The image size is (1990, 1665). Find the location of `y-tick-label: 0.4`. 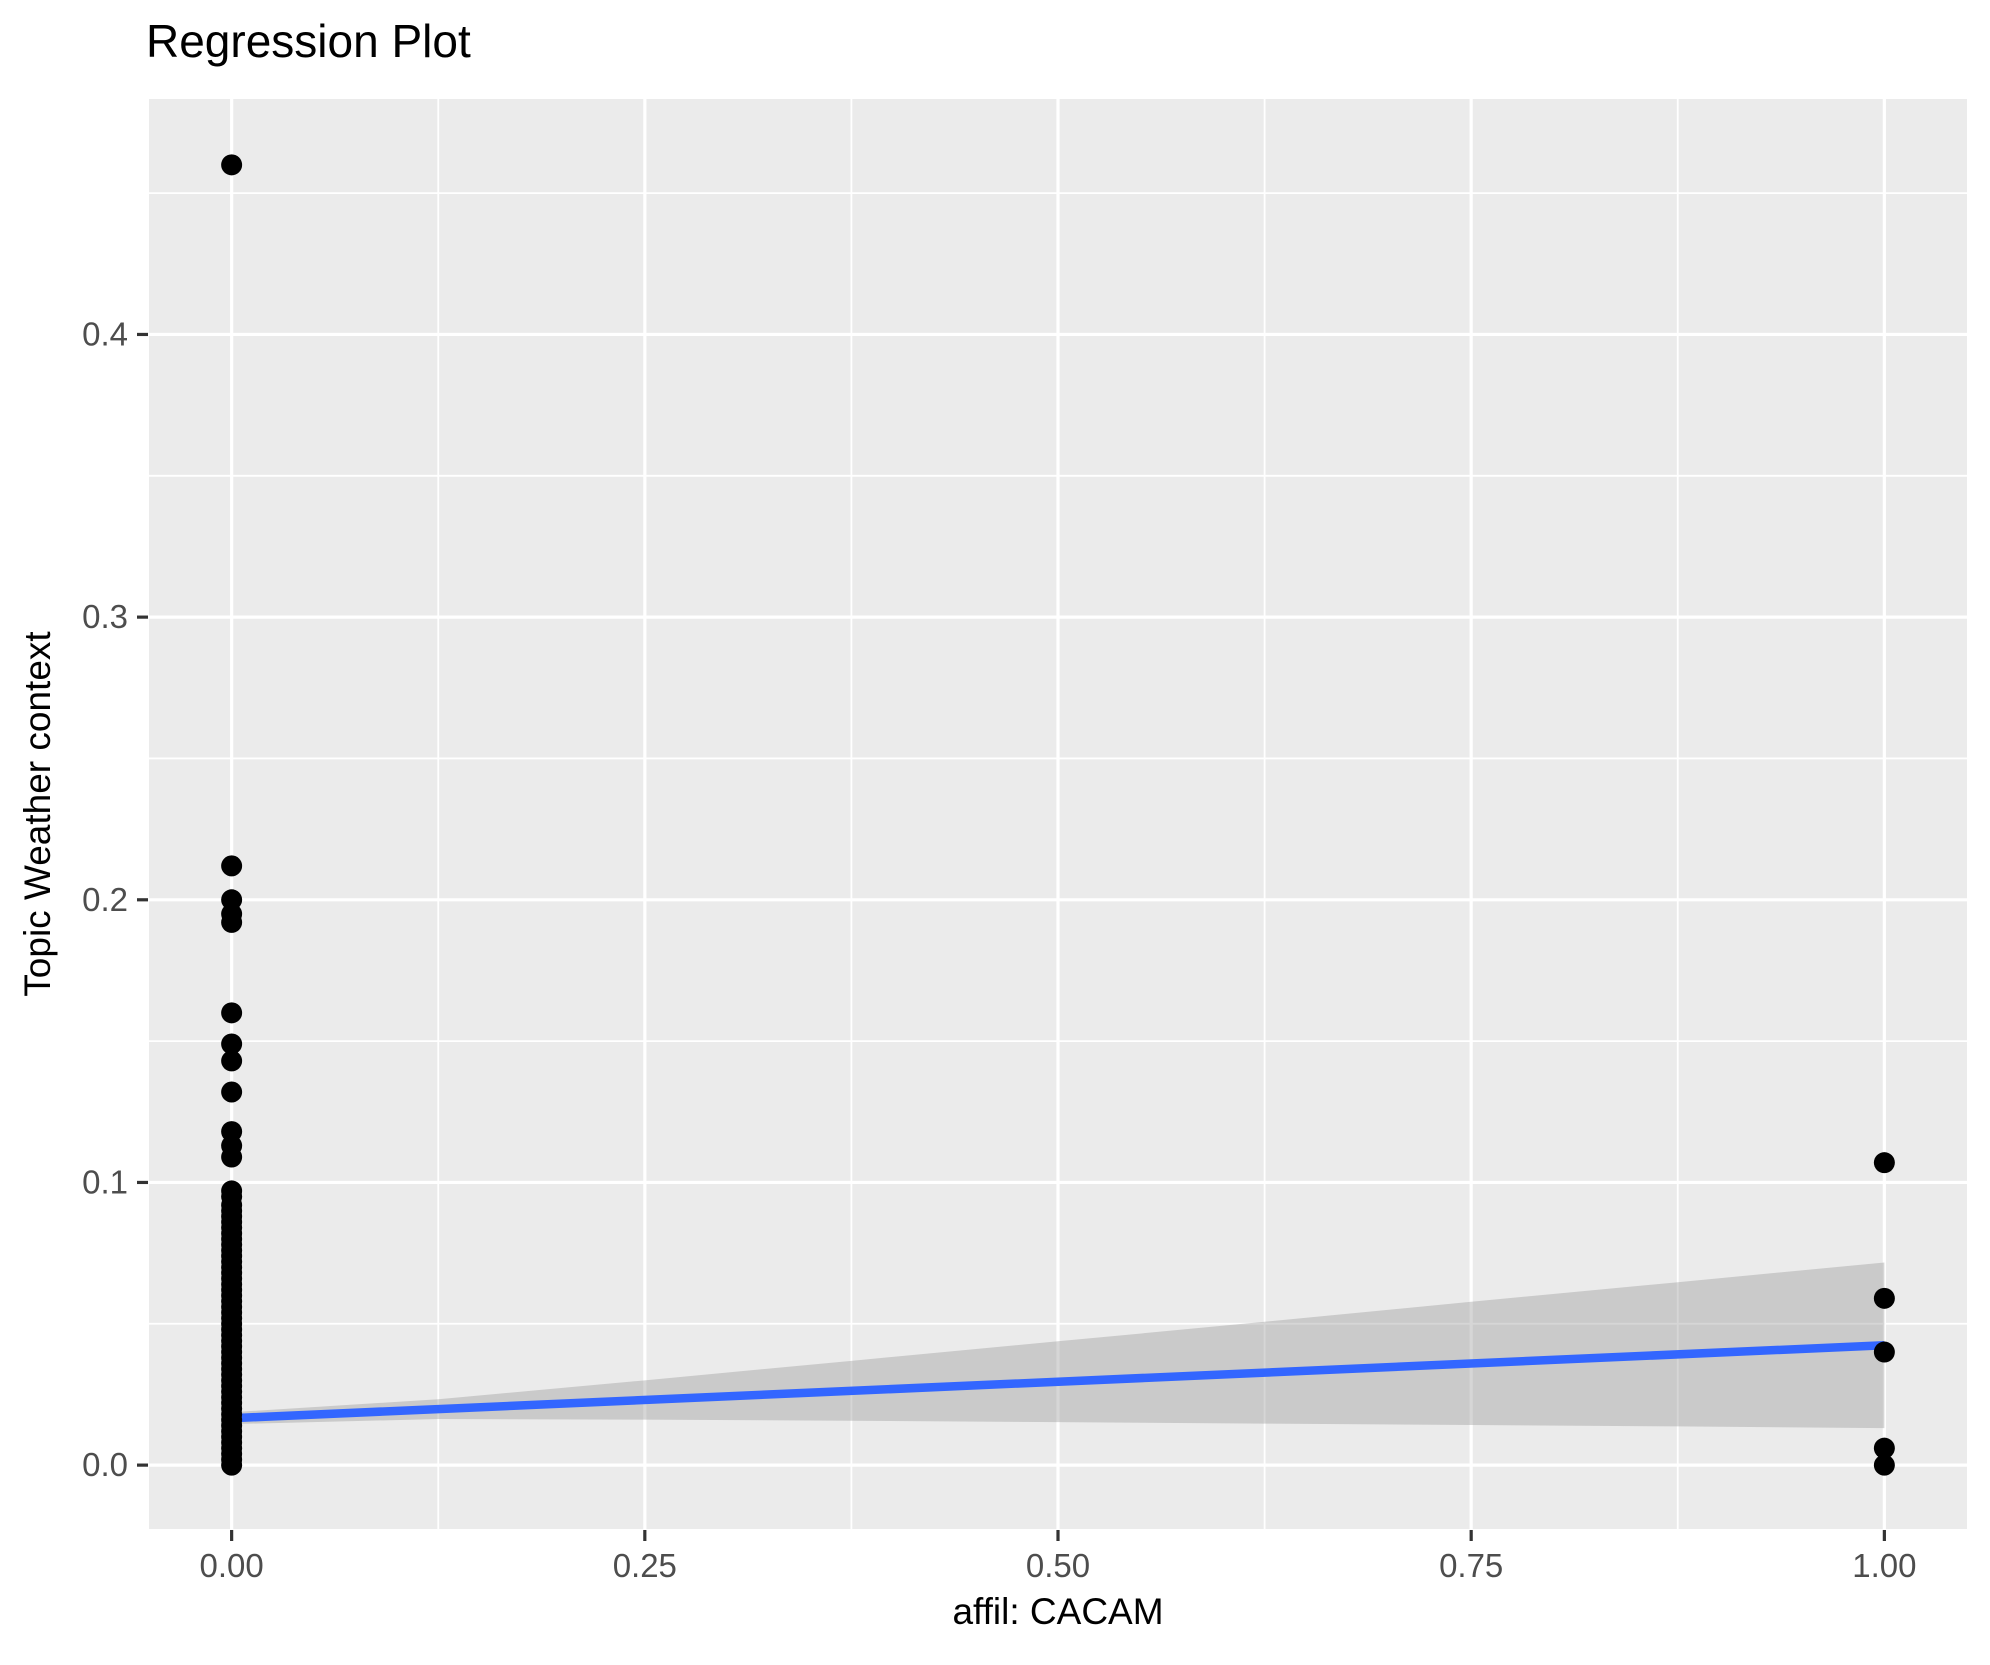

y-tick-label: 0.4 is located at coordinates (105, 333).